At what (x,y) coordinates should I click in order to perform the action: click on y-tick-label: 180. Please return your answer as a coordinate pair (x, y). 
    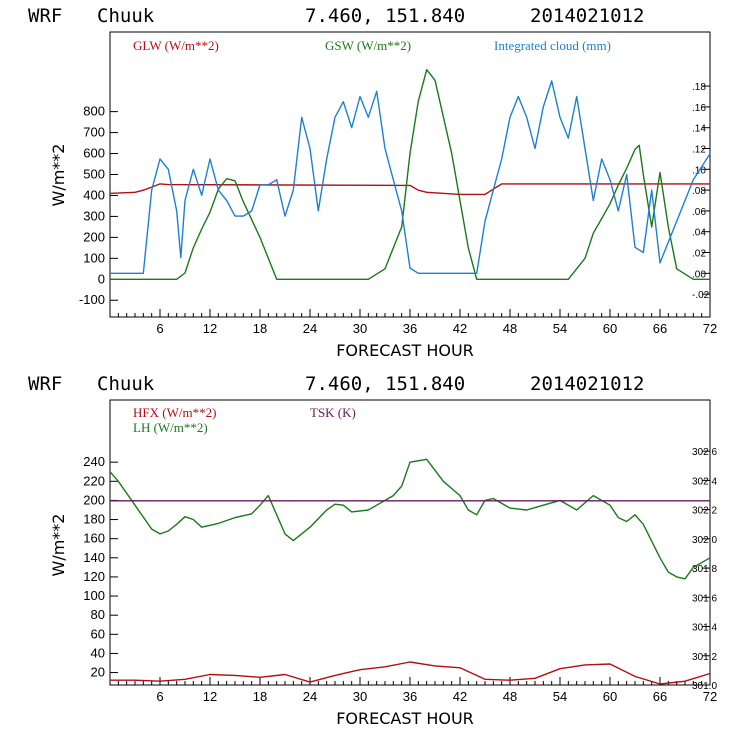
    Looking at the image, I should click on (94, 519).